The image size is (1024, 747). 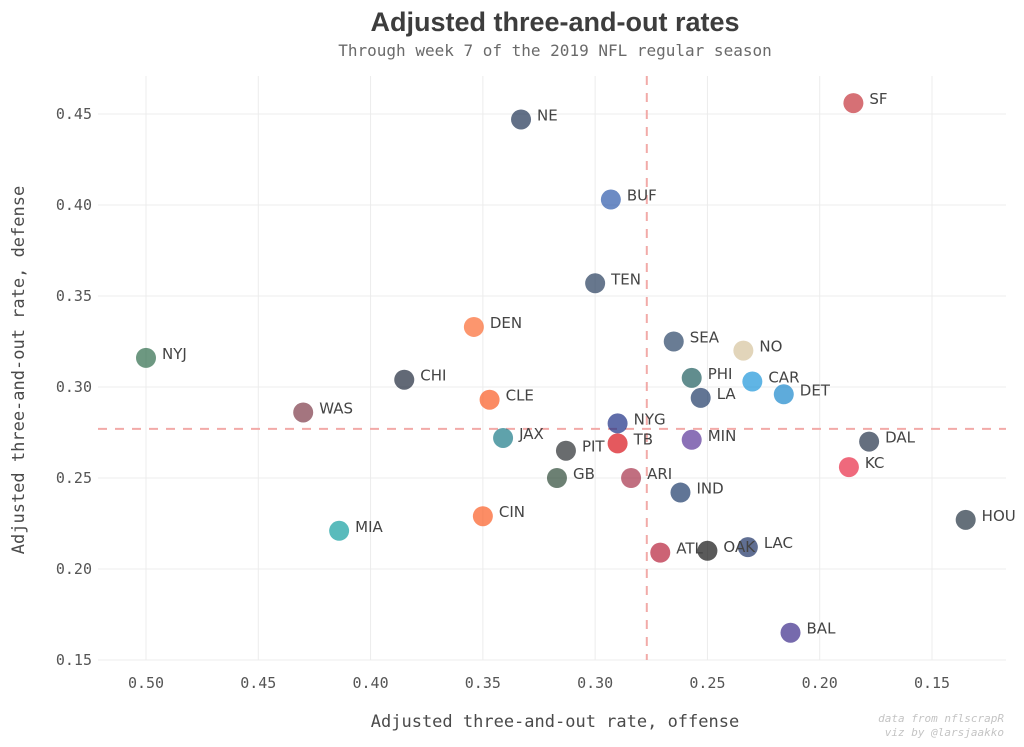 I want to click on team-label: SF, so click(x=878, y=99).